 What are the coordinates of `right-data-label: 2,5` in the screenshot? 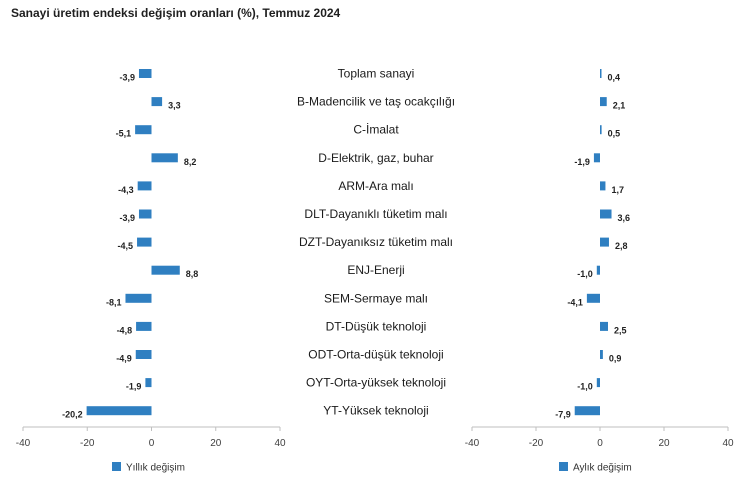 It's located at (620, 330).